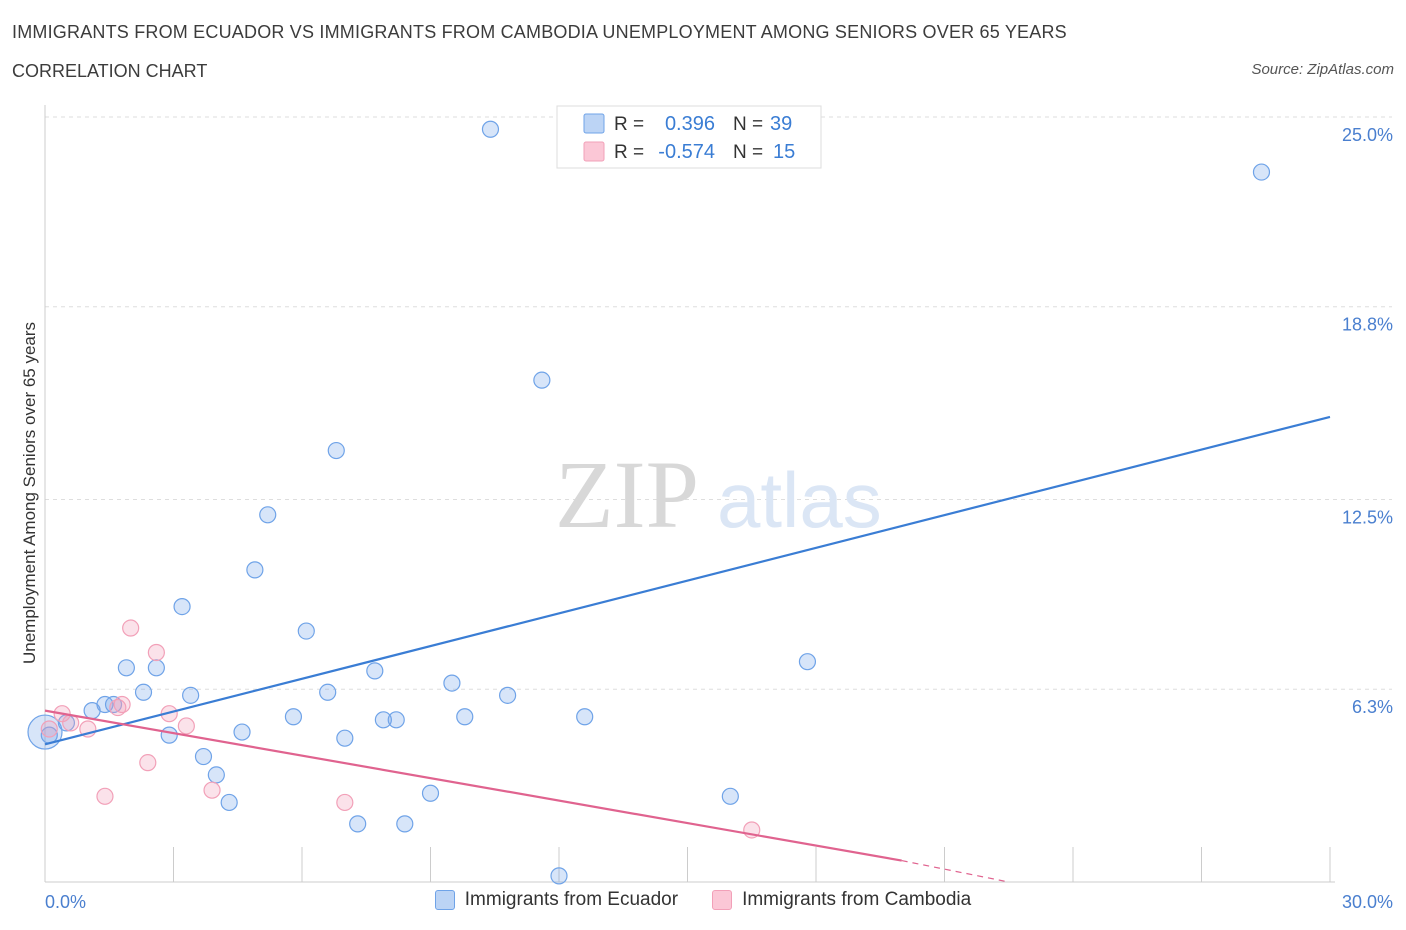 The image size is (1406, 930). What do you see at coordinates (473, 785) in the screenshot?
I see `cambodia-trend-line` at bounding box center [473, 785].